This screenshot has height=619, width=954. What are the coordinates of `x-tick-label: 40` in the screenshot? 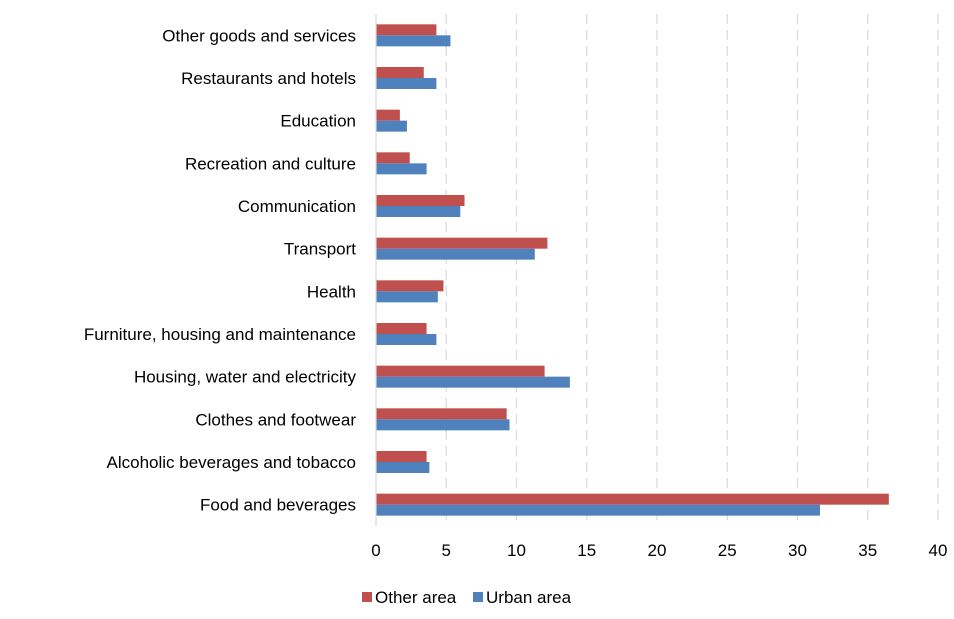 It's located at (938, 550).